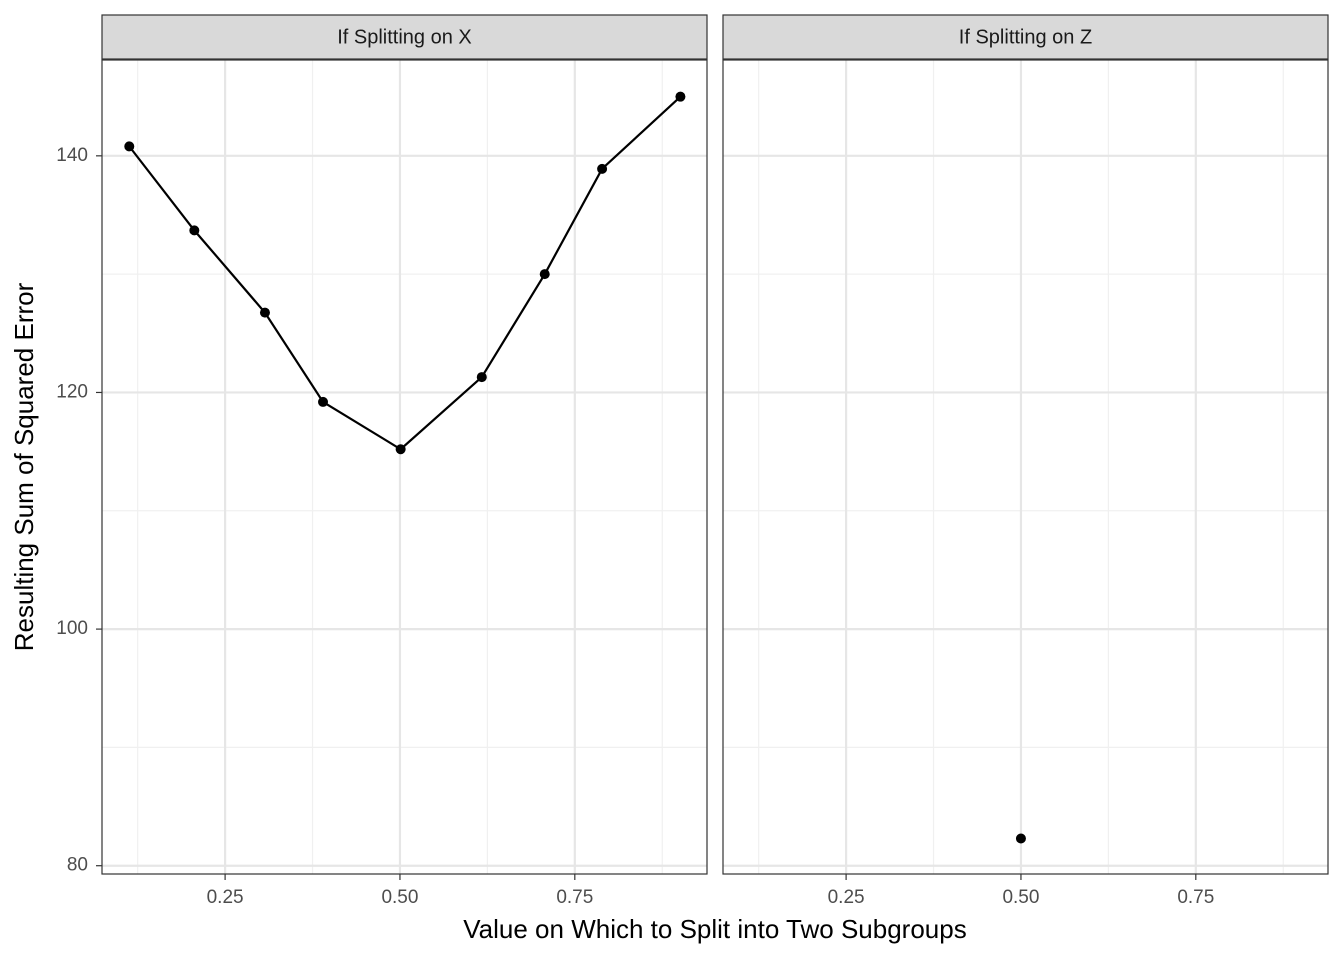 Image resolution: width=1344 pixels, height=965 pixels. What do you see at coordinates (72, 628) in the screenshot?
I see `y-tick-label: 100` at bounding box center [72, 628].